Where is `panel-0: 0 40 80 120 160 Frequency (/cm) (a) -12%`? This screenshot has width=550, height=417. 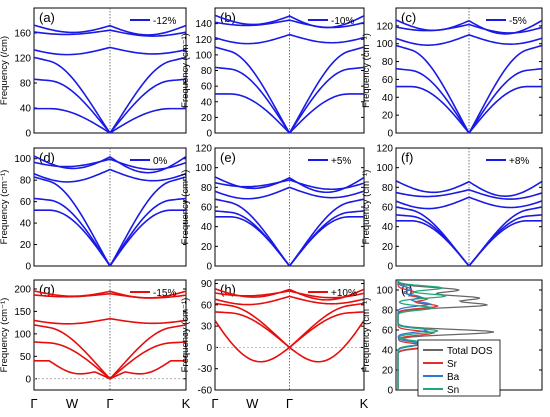
panel-0: 0 40 80 120 160 Frequency (/cm) (a) -12% is located at coordinates (93, 73).